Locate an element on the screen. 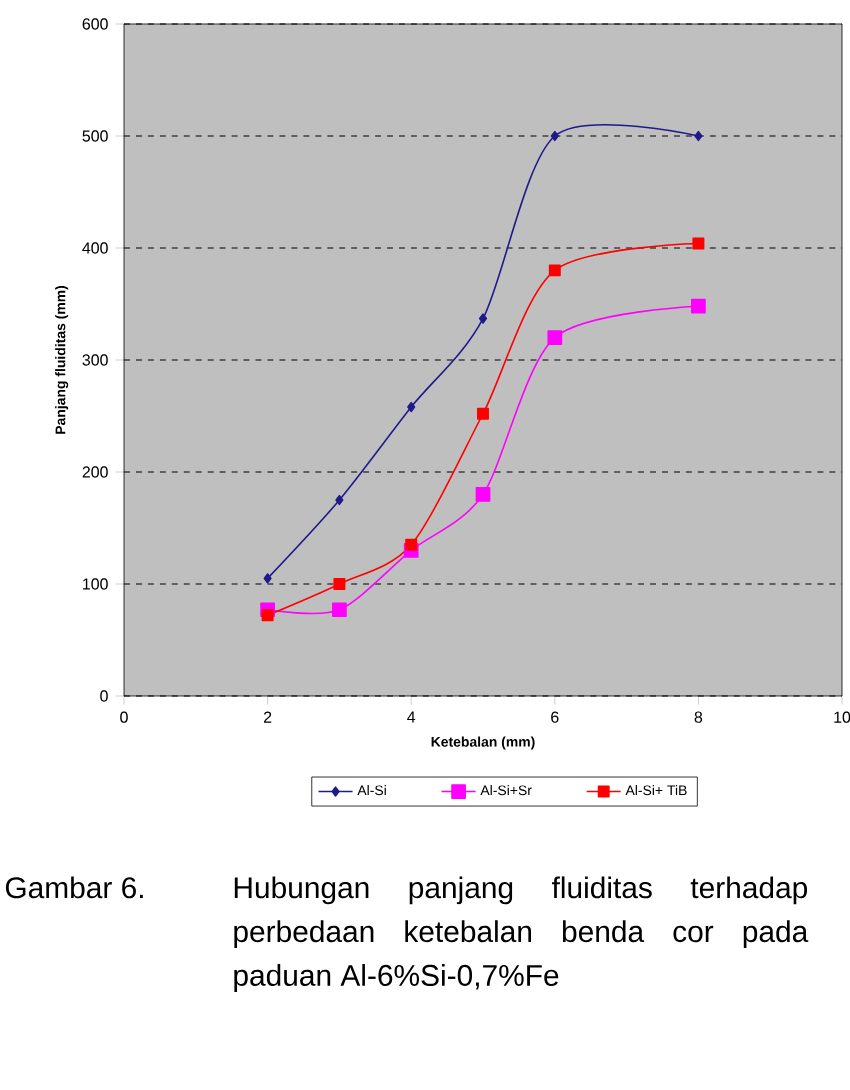 The height and width of the screenshot is (1090, 850). text: Gambar 6. is located at coordinates (74, 887).